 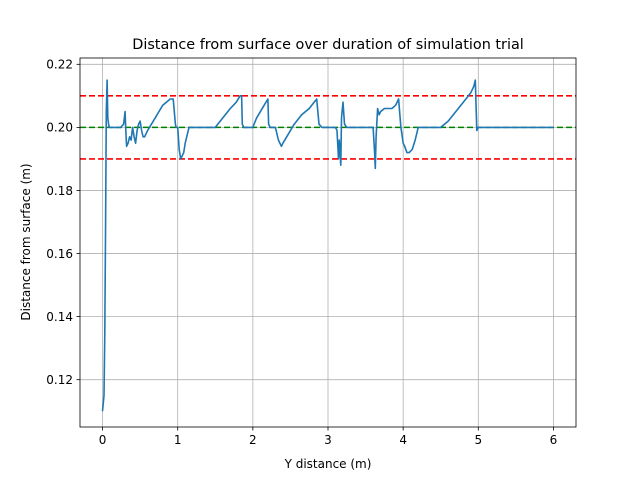 What do you see at coordinates (59, 191) in the screenshot?
I see `y-tick-label: 0.18` at bounding box center [59, 191].